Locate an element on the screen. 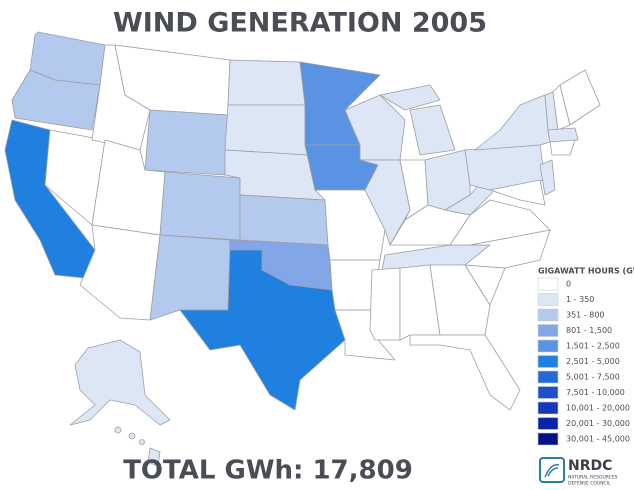 The height and width of the screenshot is (490, 634). legend-label: 801 - 1,500 is located at coordinates (589, 330).